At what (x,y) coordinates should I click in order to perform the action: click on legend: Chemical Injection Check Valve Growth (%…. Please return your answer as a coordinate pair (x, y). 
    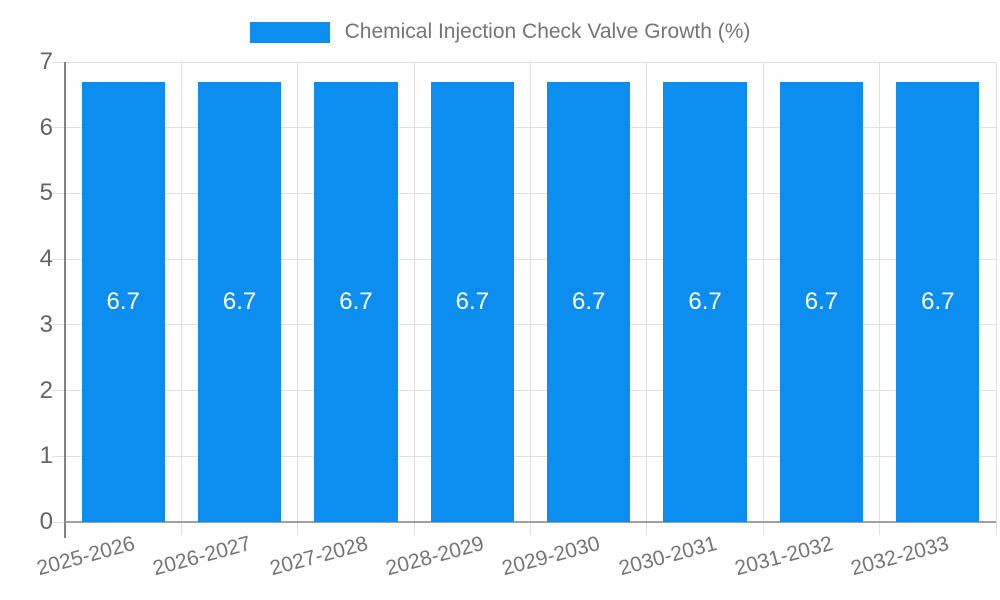
    Looking at the image, I should click on (500, 32).